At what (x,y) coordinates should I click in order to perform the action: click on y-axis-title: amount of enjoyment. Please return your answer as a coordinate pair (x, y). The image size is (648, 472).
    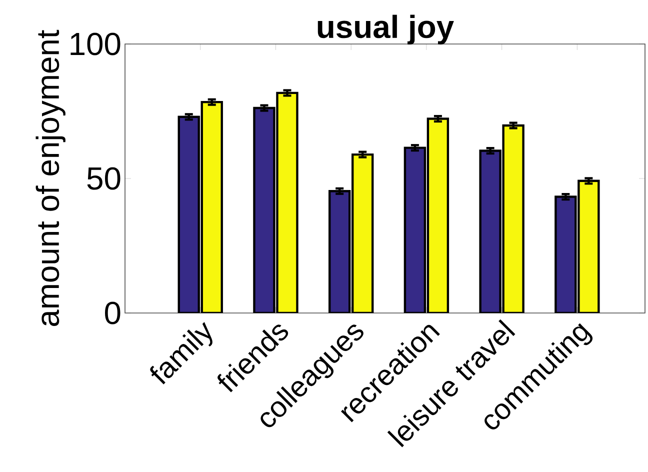
    Looking at the image, I should click on (51, 178).